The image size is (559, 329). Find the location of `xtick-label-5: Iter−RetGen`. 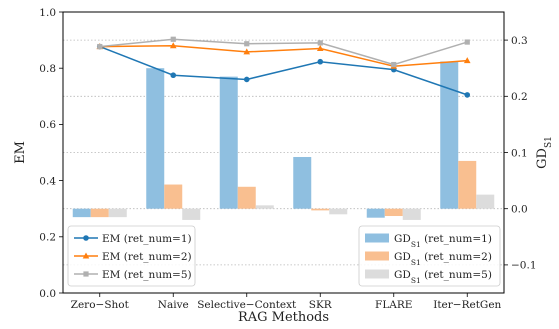

xtick-label-5: Iter−RetGen is located at coordinates (467, 305).